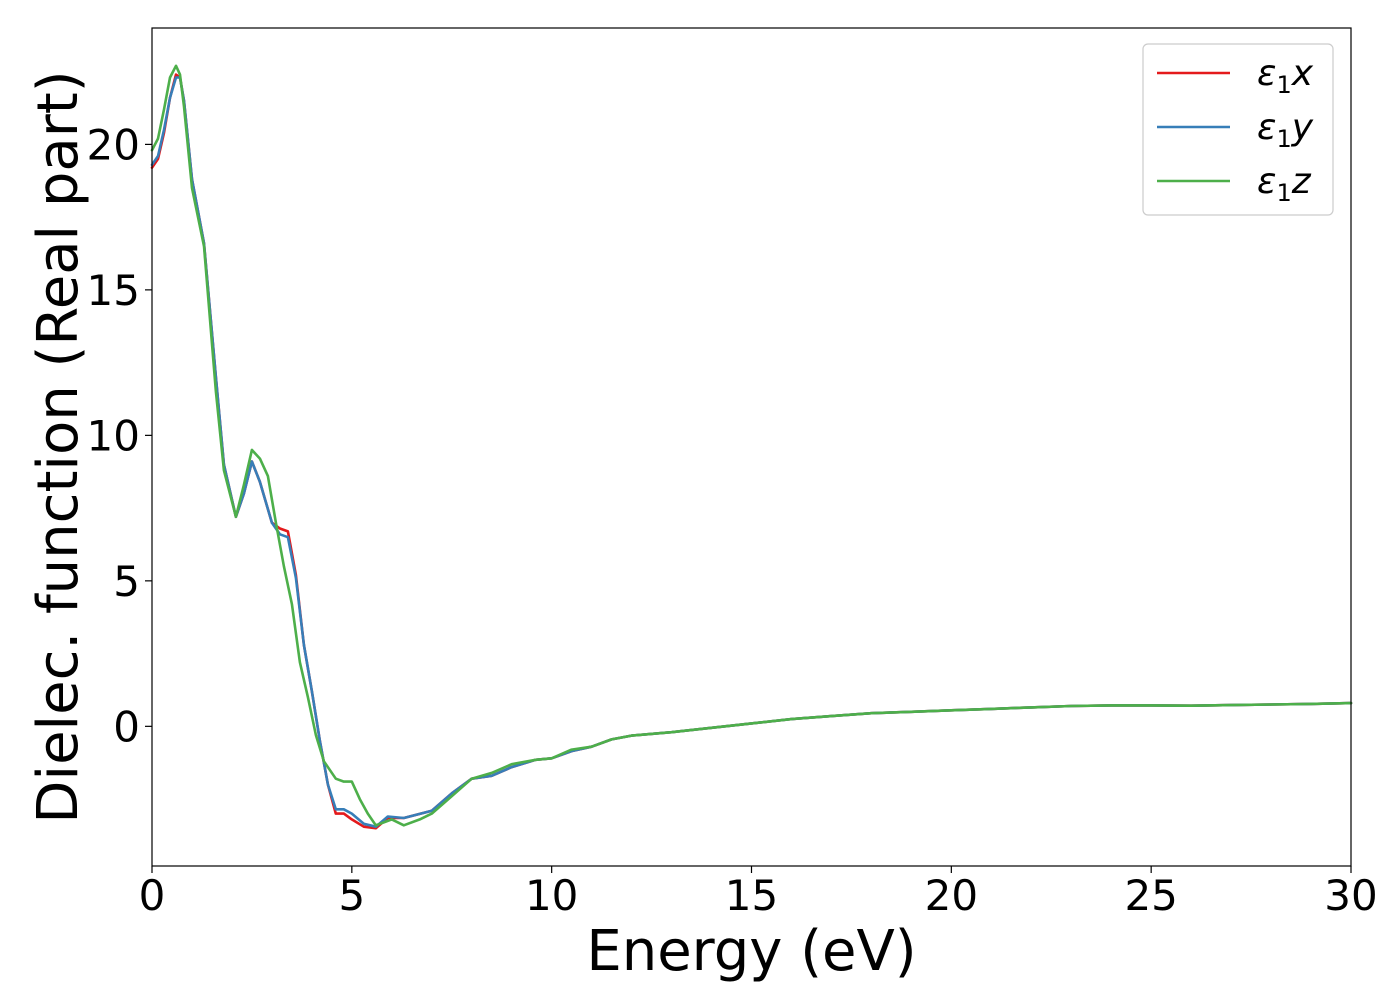  Describe the element at coordinates (1285, 130) in the screenshot. I see `legend-label-y: ε1y` at that location.